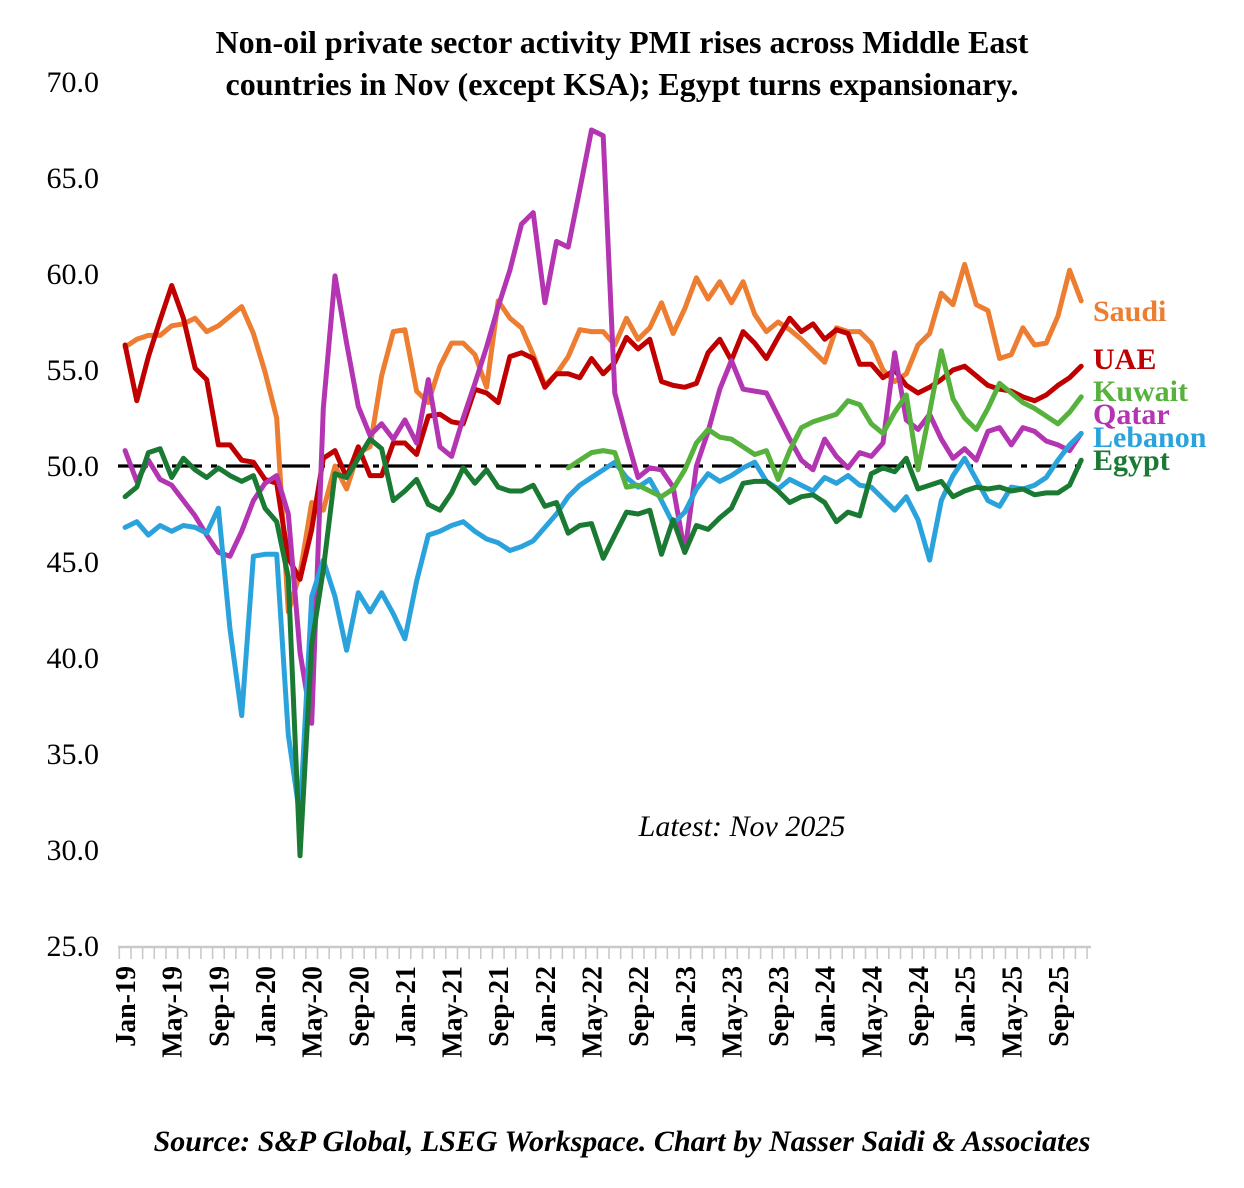  What do you see at coordinates (173, 1012) in the screenshot?
I see `x-axis-label: May-19` at bounding box center [173, 1012].